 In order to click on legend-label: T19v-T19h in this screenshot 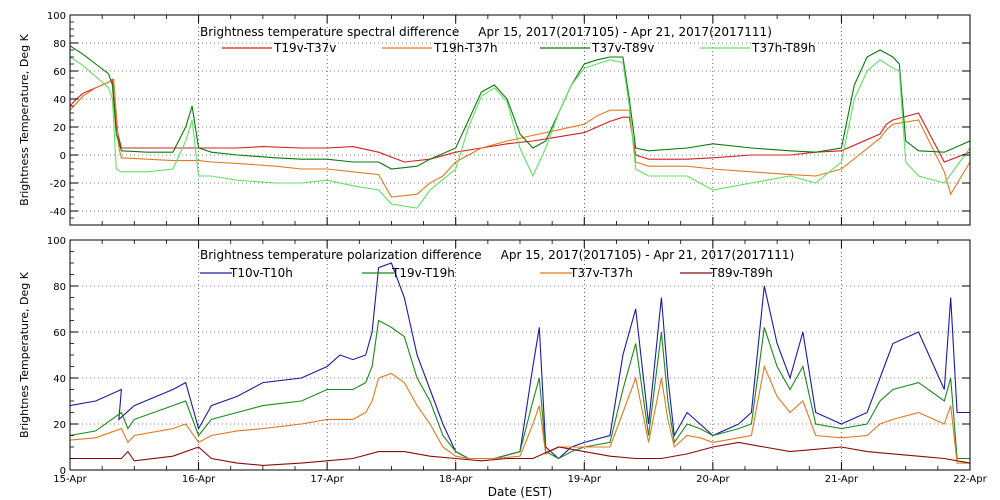, I will do `click(423, 273)`.